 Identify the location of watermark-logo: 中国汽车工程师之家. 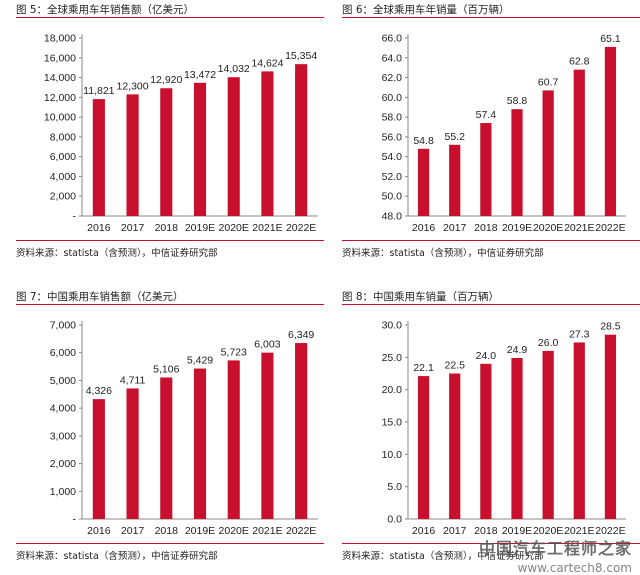
(555, 548).